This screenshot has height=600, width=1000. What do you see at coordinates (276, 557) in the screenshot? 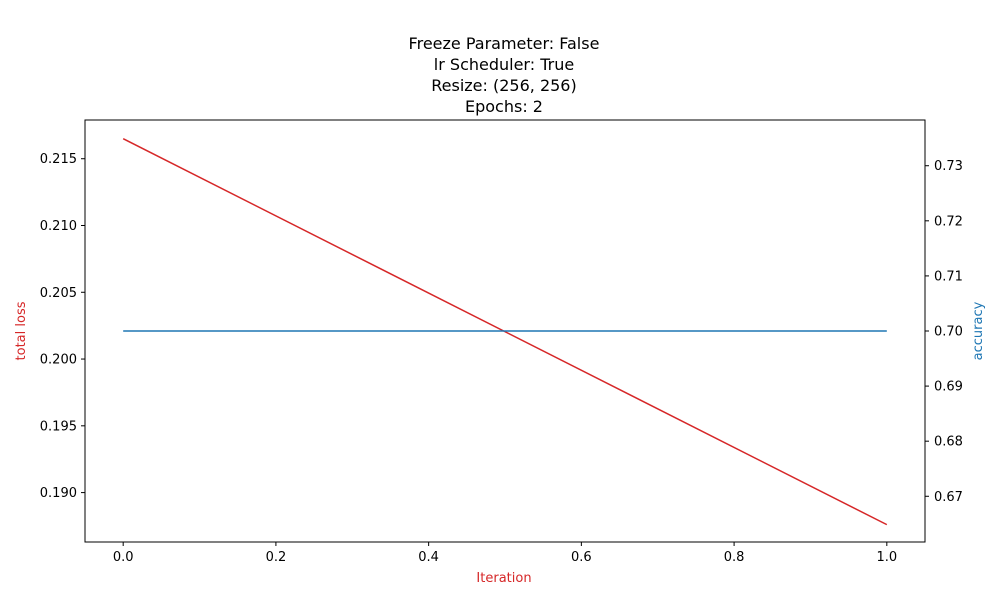
I see `x-tick-label: 0.2` at bounding box center [276, 557].